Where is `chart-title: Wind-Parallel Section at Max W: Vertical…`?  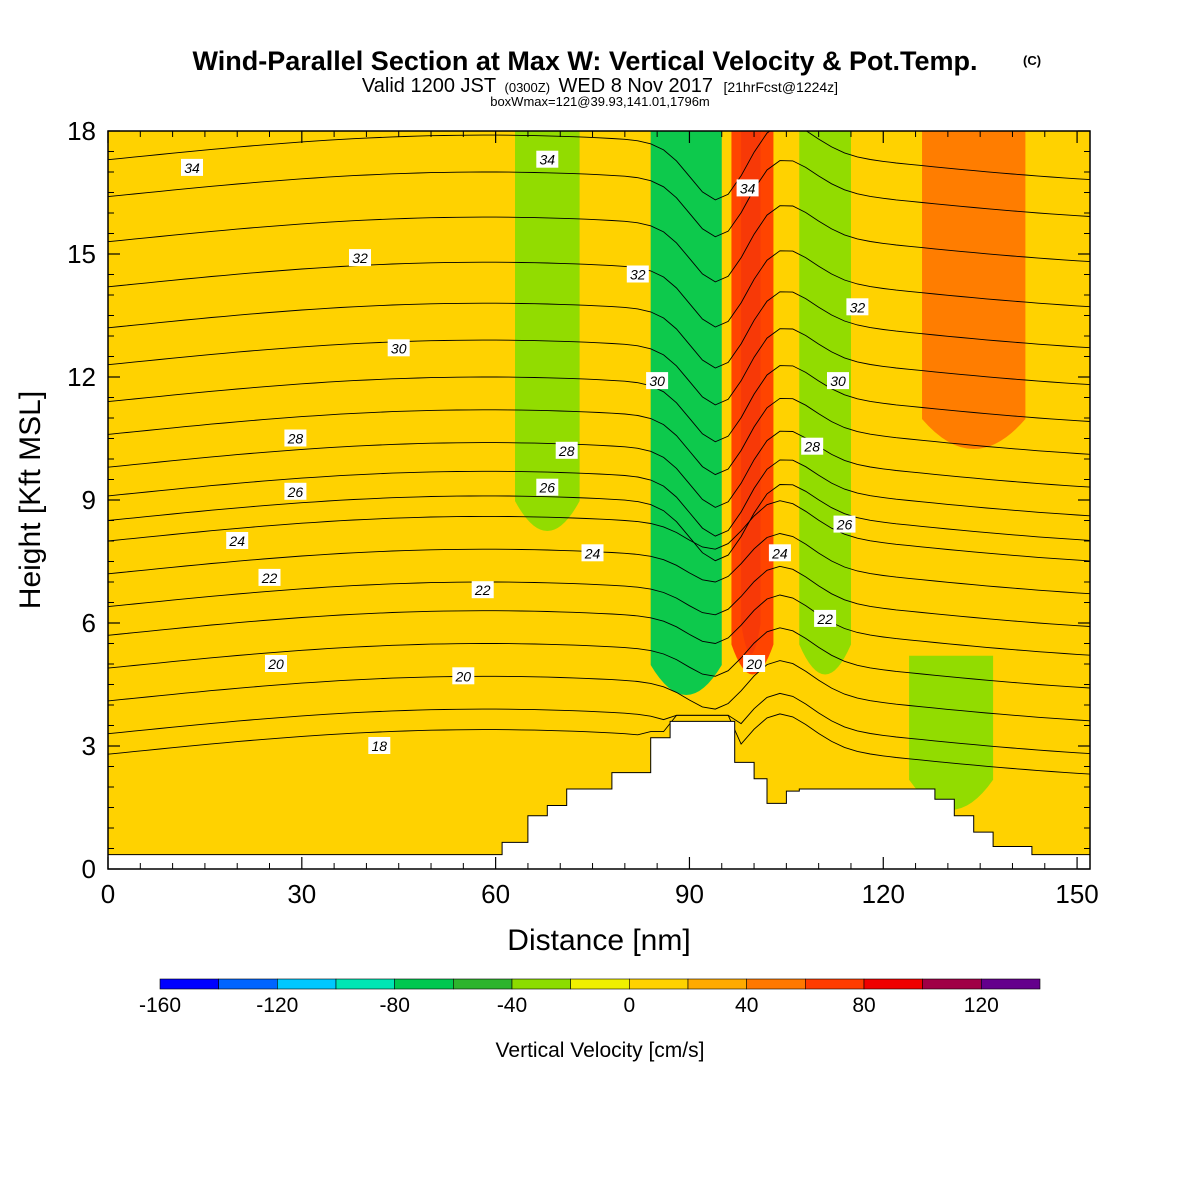 chart-title: Wind-Parallel Section at Max W: Vertical… is located at coordinates (585, 61).